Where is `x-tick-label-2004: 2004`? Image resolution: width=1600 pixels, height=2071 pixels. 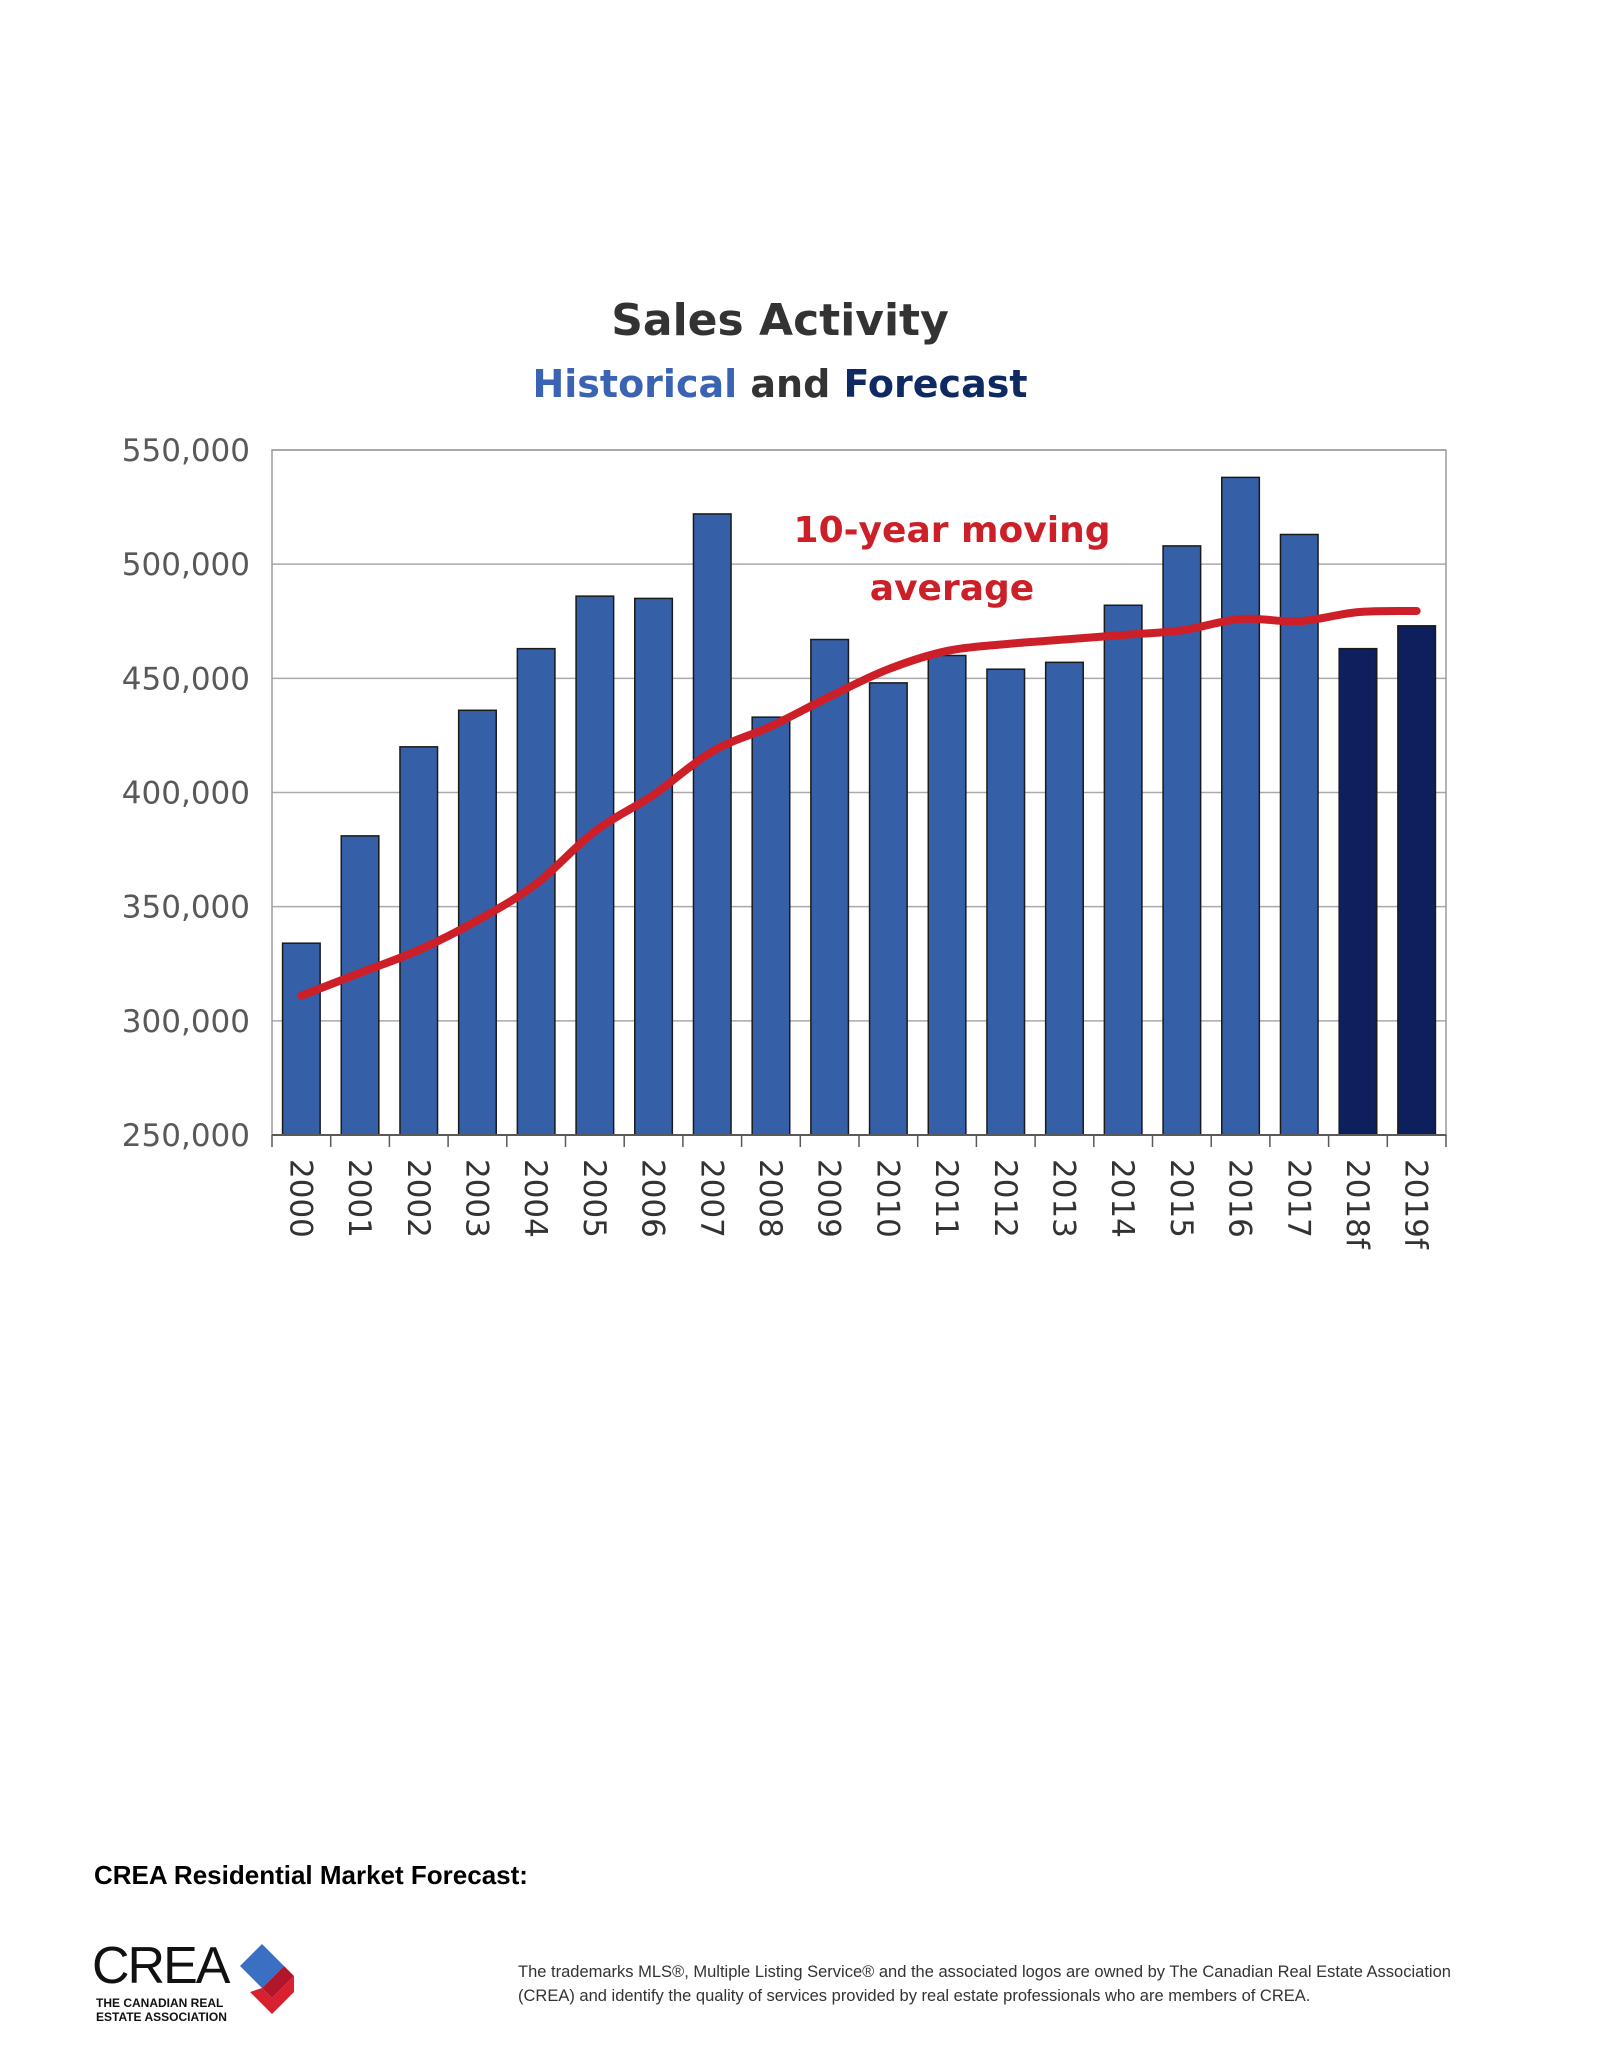
x-tick-label-2004: 2004 is located at coordinates (535, 1198).